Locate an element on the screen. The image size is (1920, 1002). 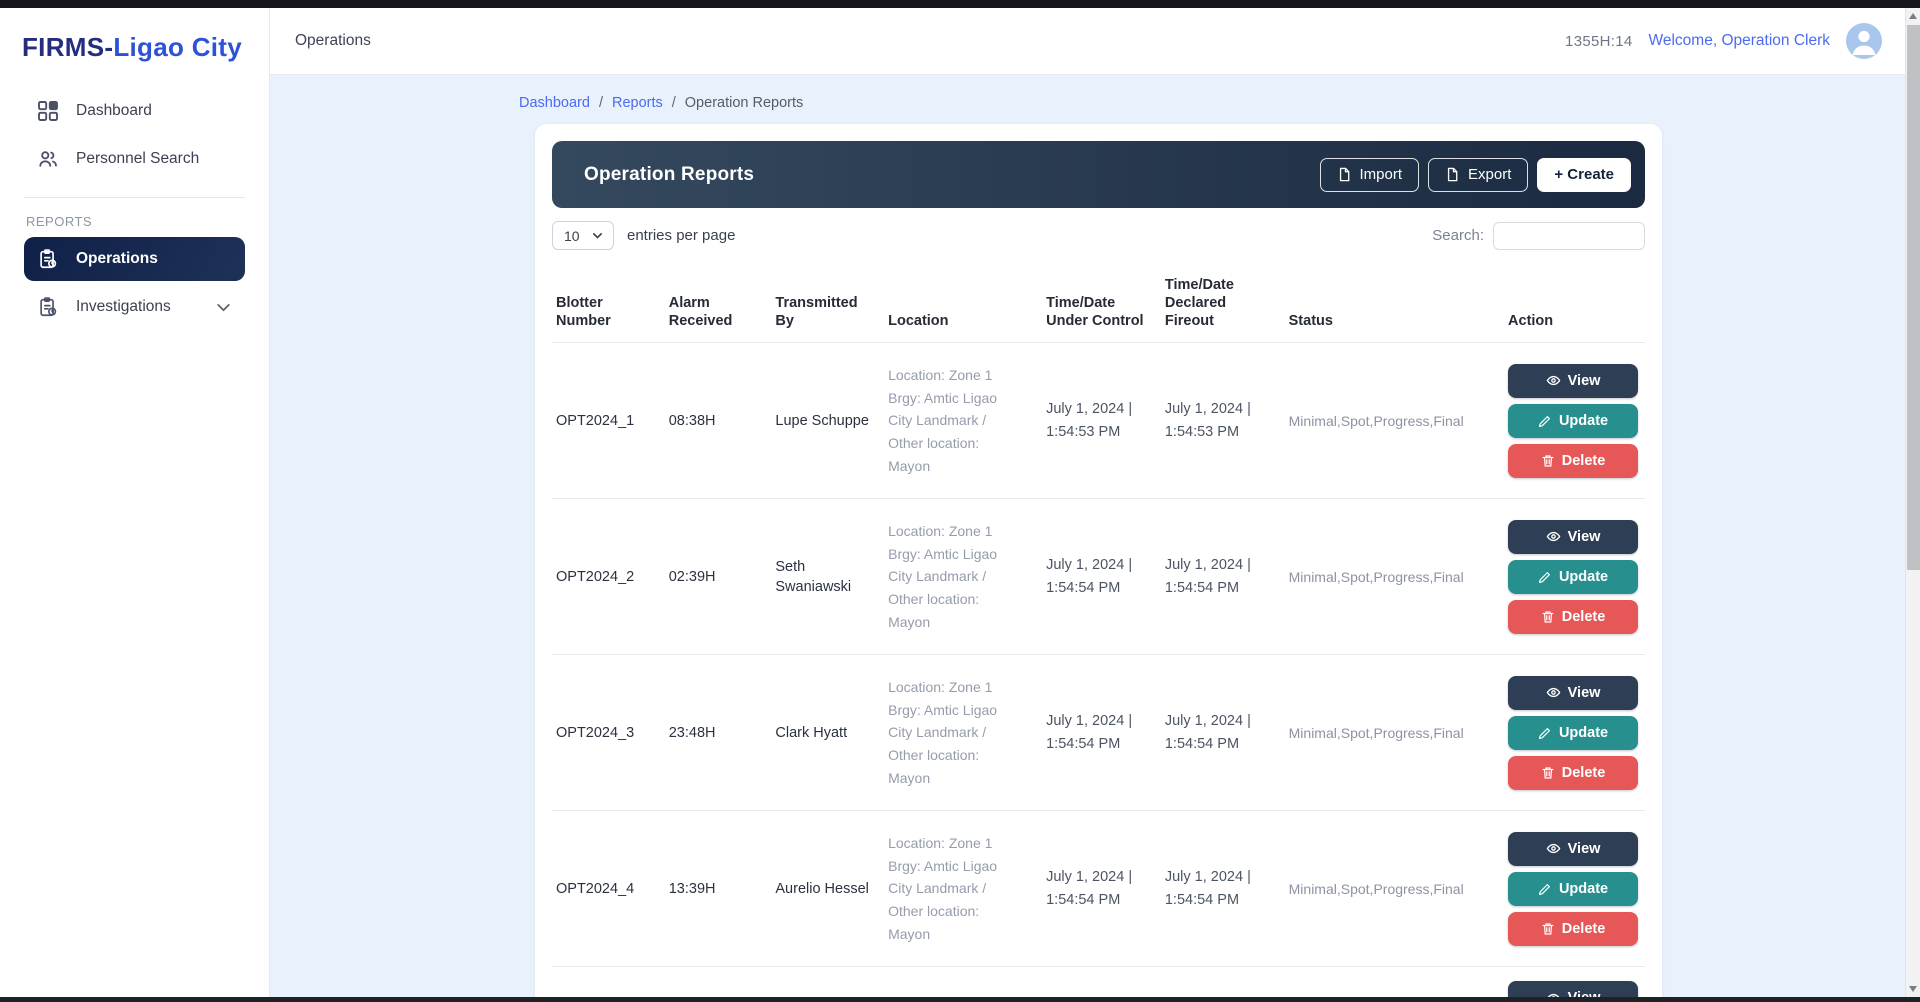
avatar-person-icon is located at coordinates (1864, 41).